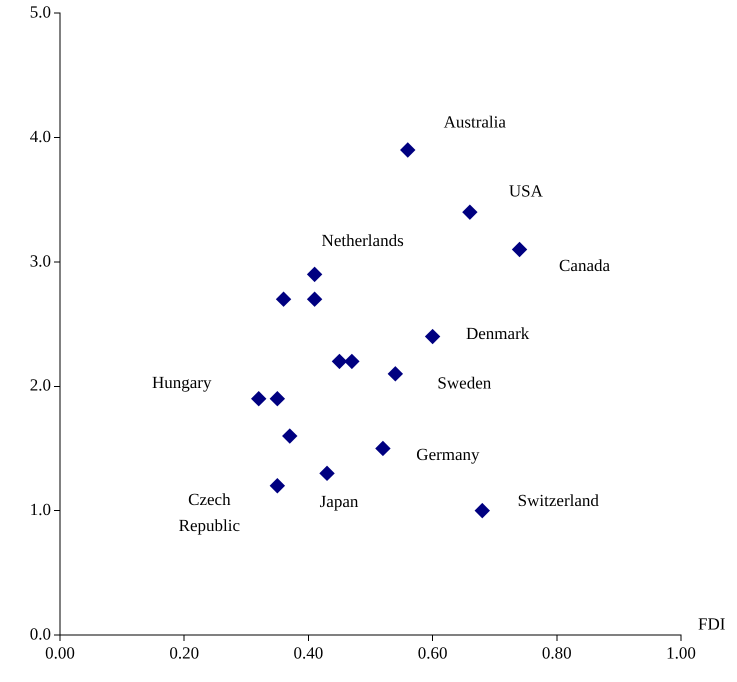 The image size is (737, 682). What do you see at coordinates (526, 191) in the screenshot?
I see `annotation: USA` at bounding box center [526, 191].